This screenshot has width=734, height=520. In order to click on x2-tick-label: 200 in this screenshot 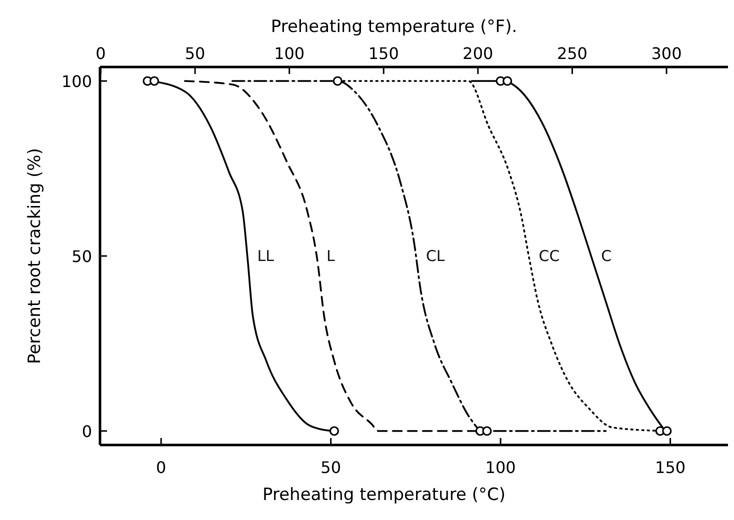, I will do `click(478, 53)`.